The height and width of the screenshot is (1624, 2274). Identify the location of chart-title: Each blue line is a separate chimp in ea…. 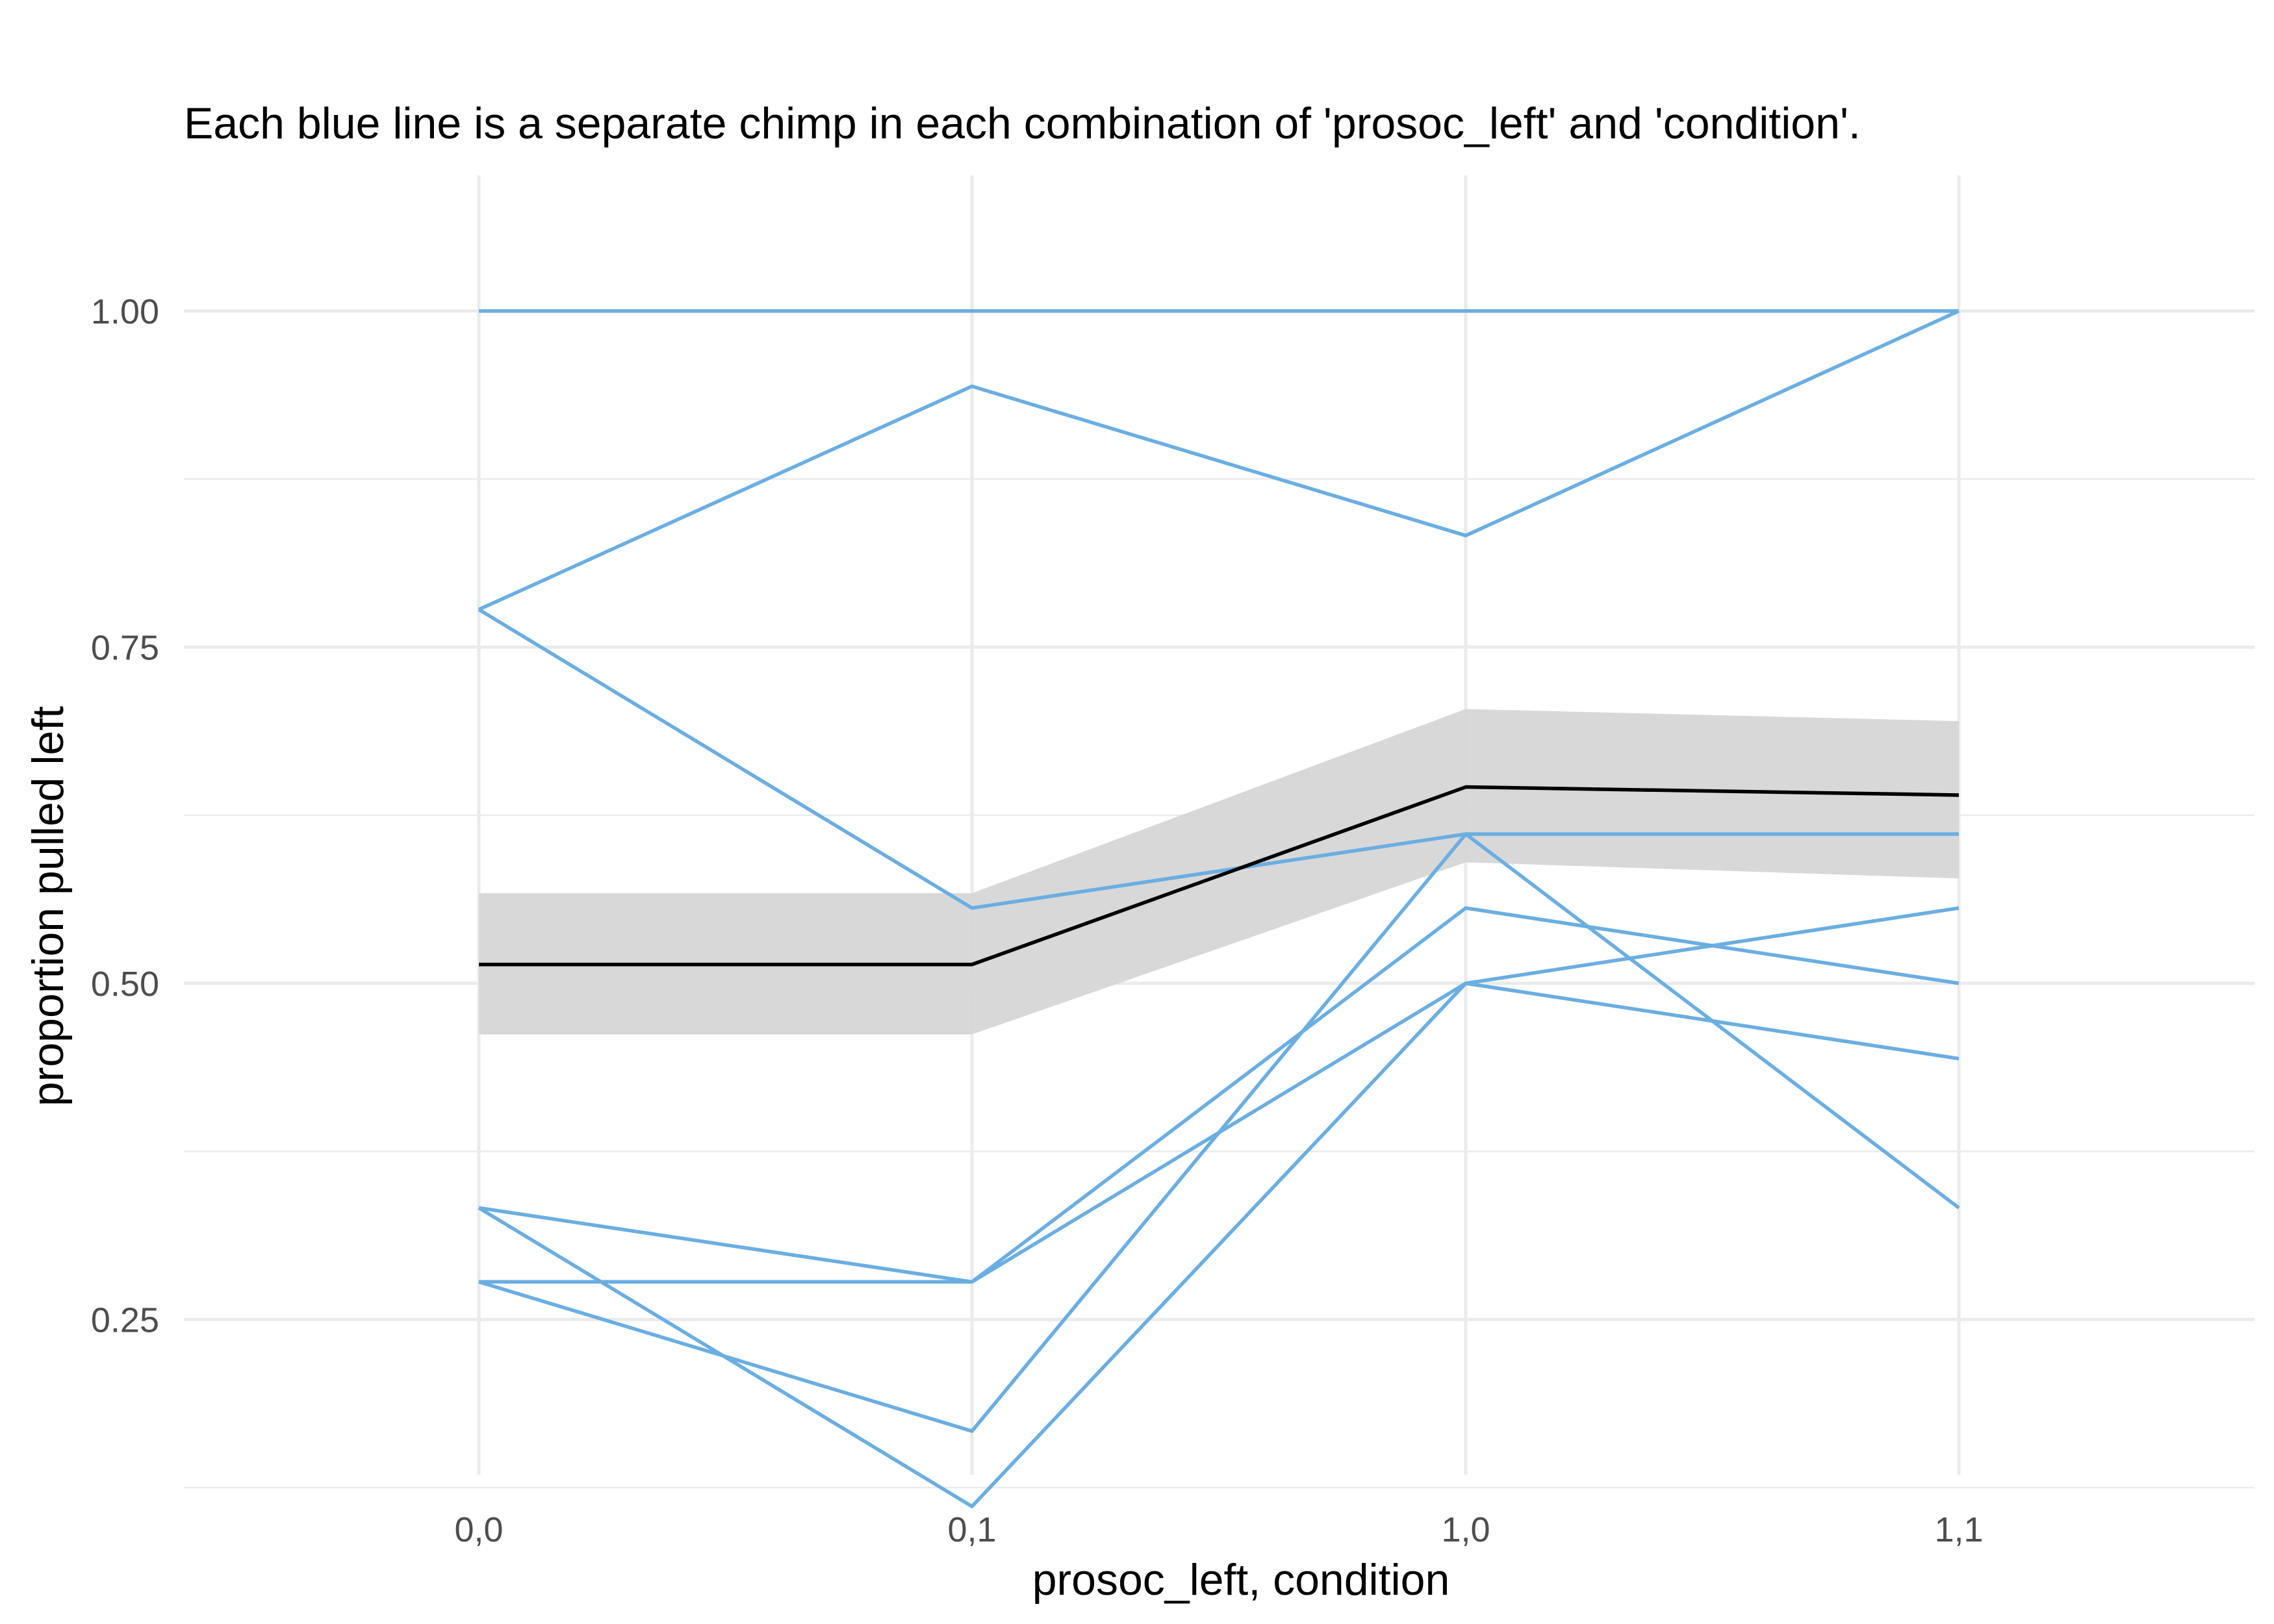
(1022, 123).